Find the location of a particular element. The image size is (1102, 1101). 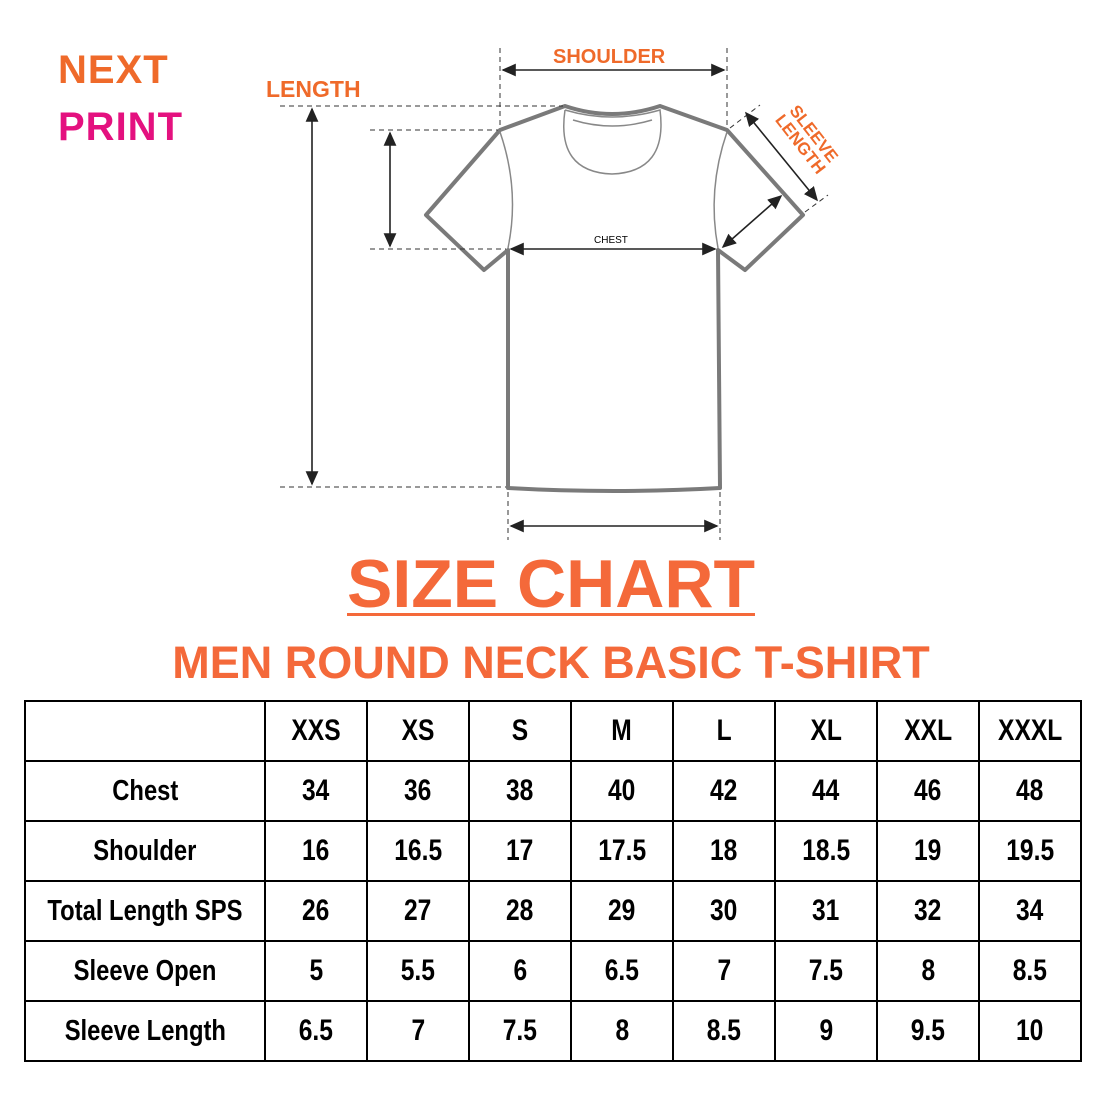

cell-value: 9 is located at coordinates (826, 1030).